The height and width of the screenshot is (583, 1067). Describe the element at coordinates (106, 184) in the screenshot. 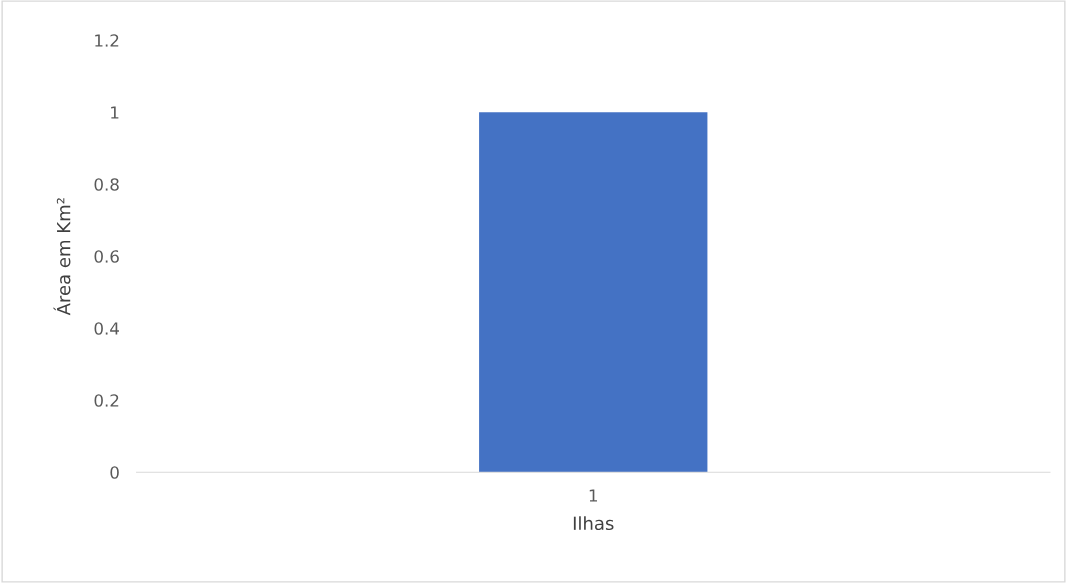

I see `y-tick-label: 0.8` at that location.